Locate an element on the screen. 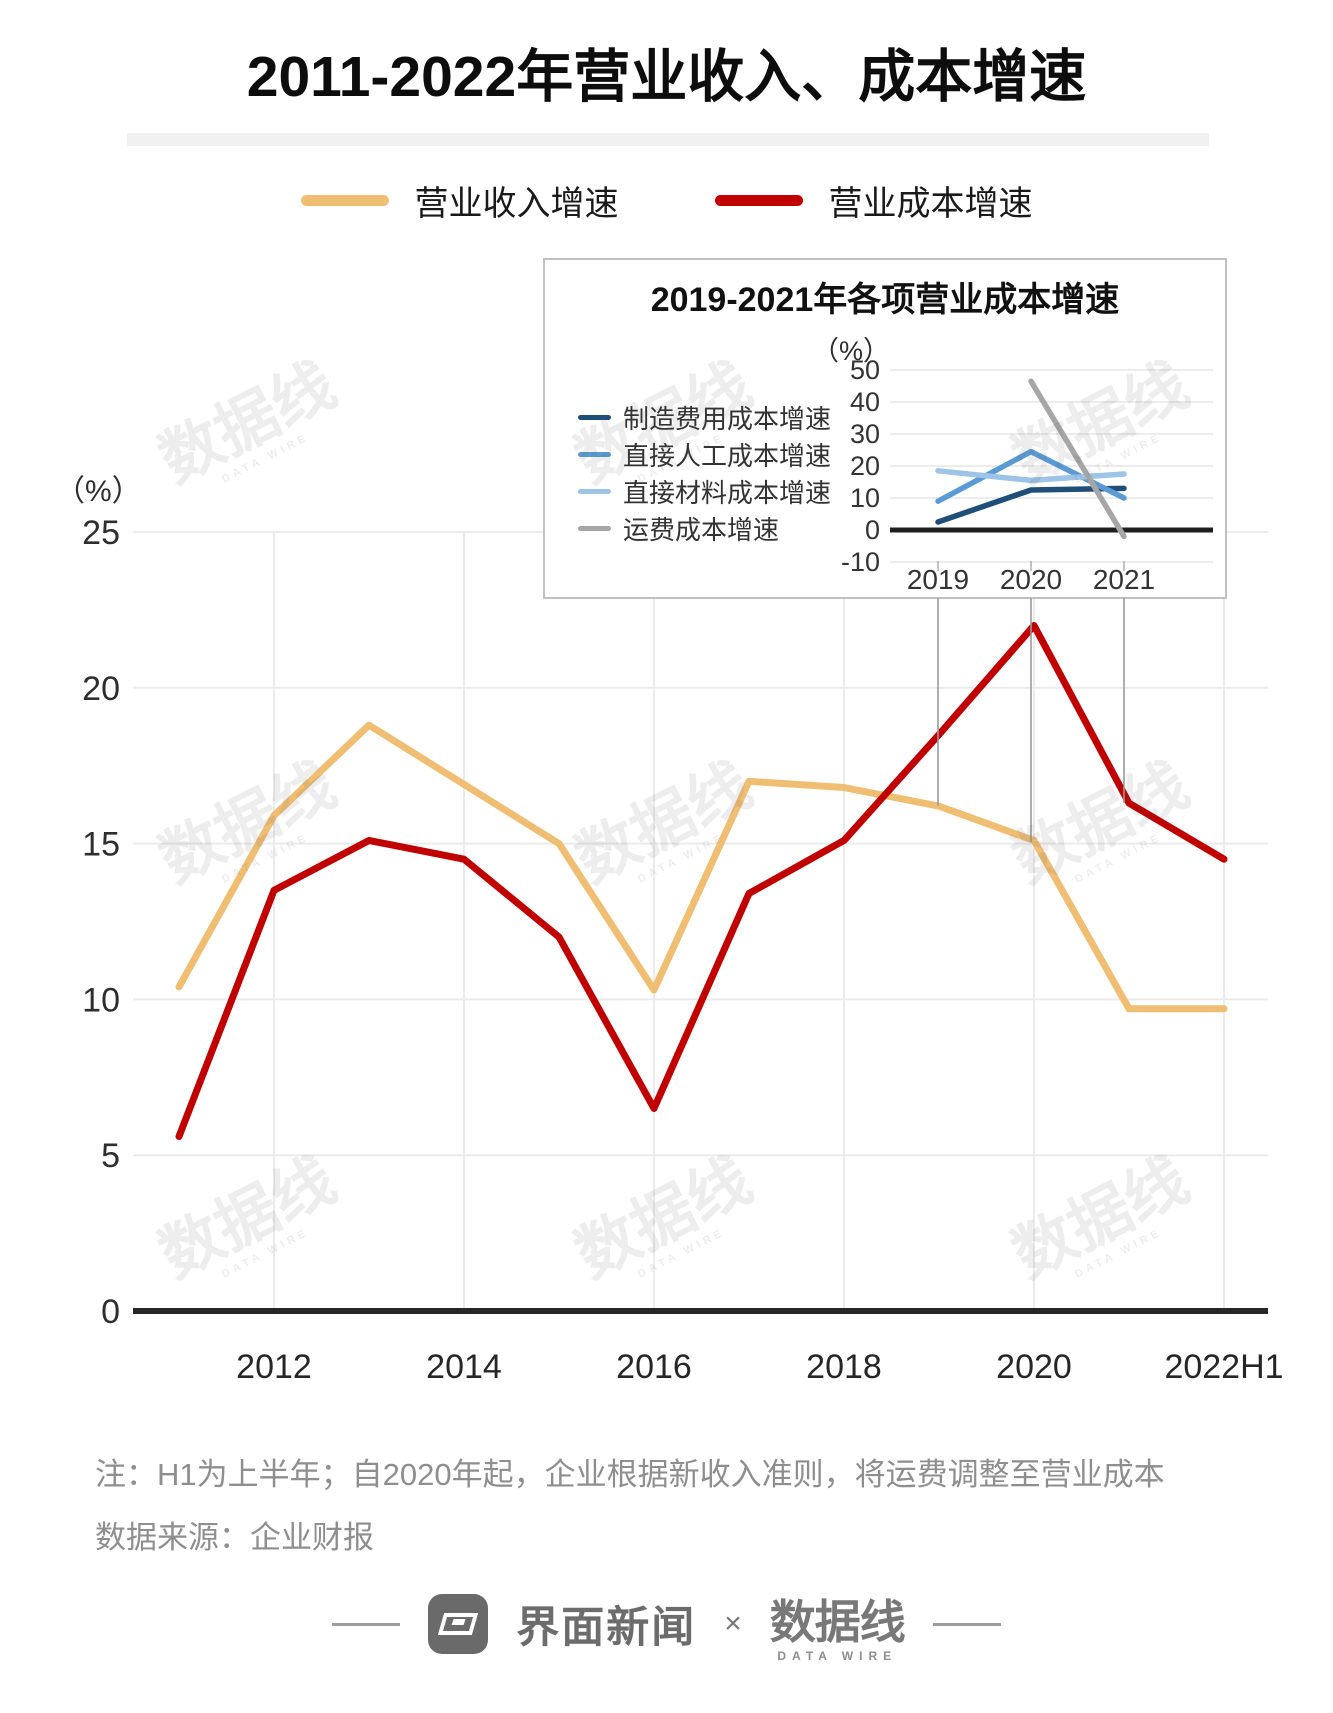  inset-chart-title: 2019-2021年各项营业成本增速 is located at coordinates (885, 300).